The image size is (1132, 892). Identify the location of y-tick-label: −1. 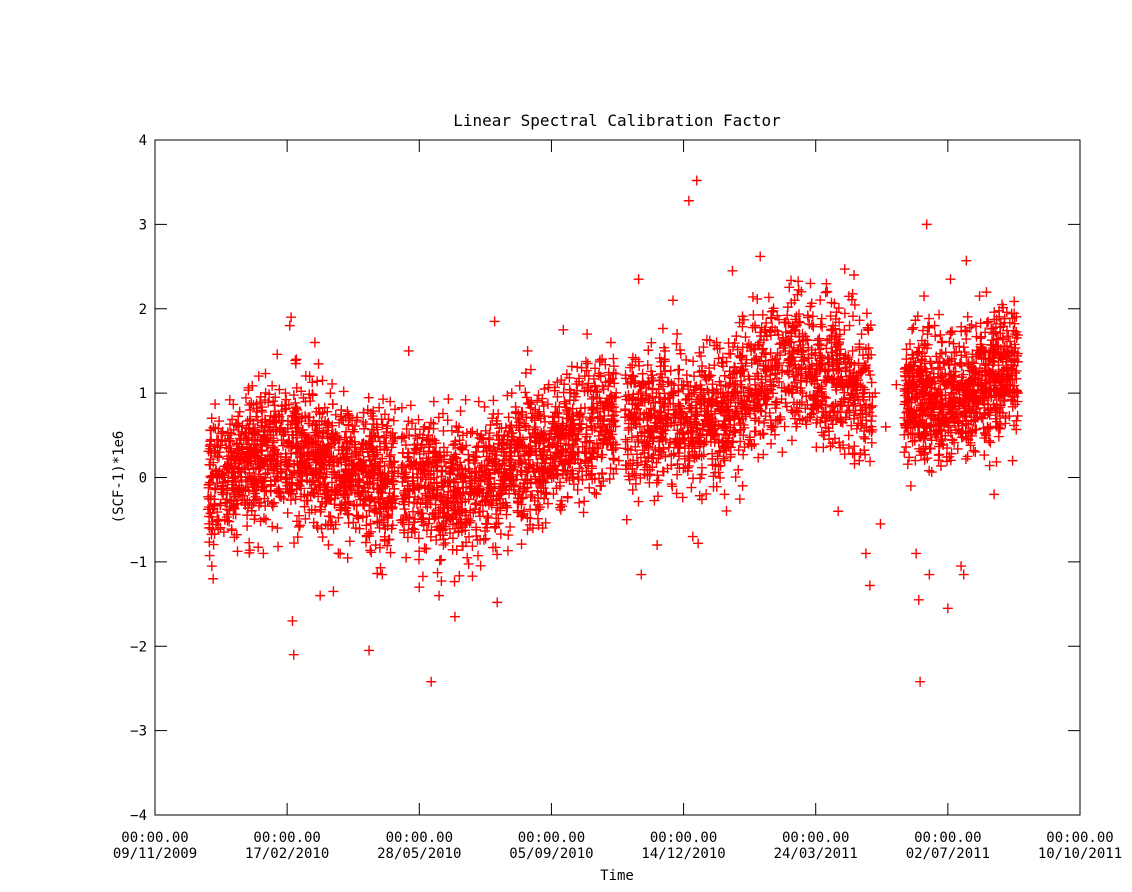
(138, 563).